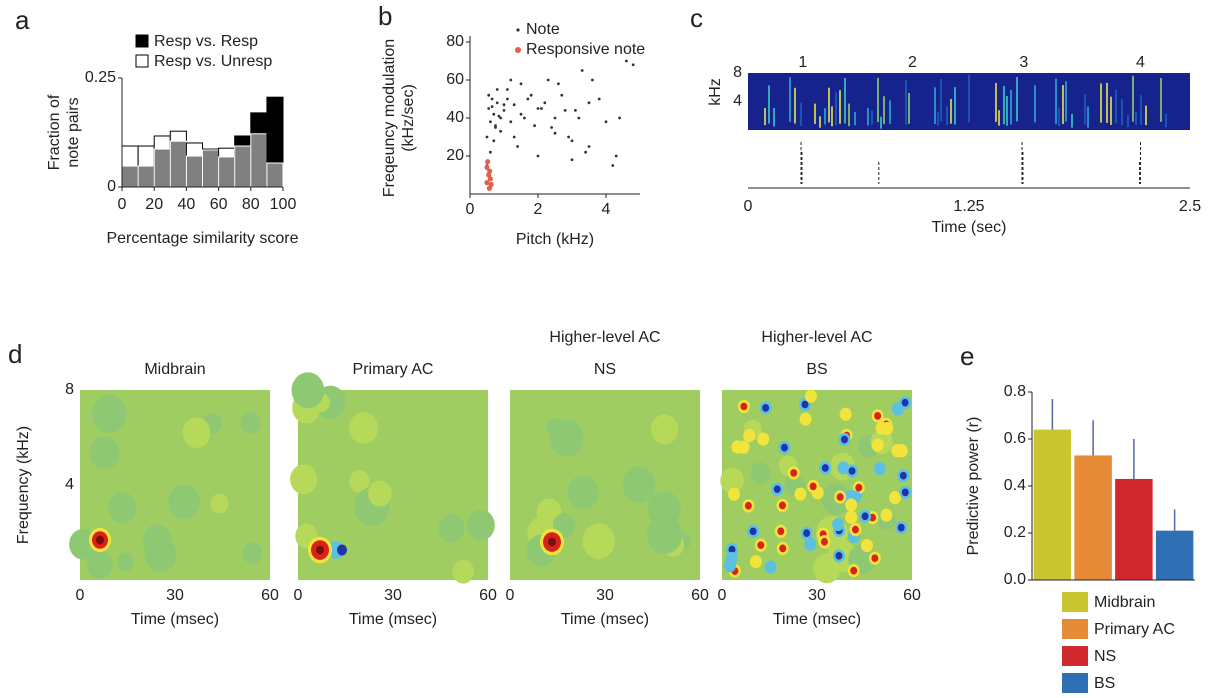  What do you see at coordinates (715, 92) in the screenshot?
I see `y-axis-label: kHz` at bounding box center [715, 92].